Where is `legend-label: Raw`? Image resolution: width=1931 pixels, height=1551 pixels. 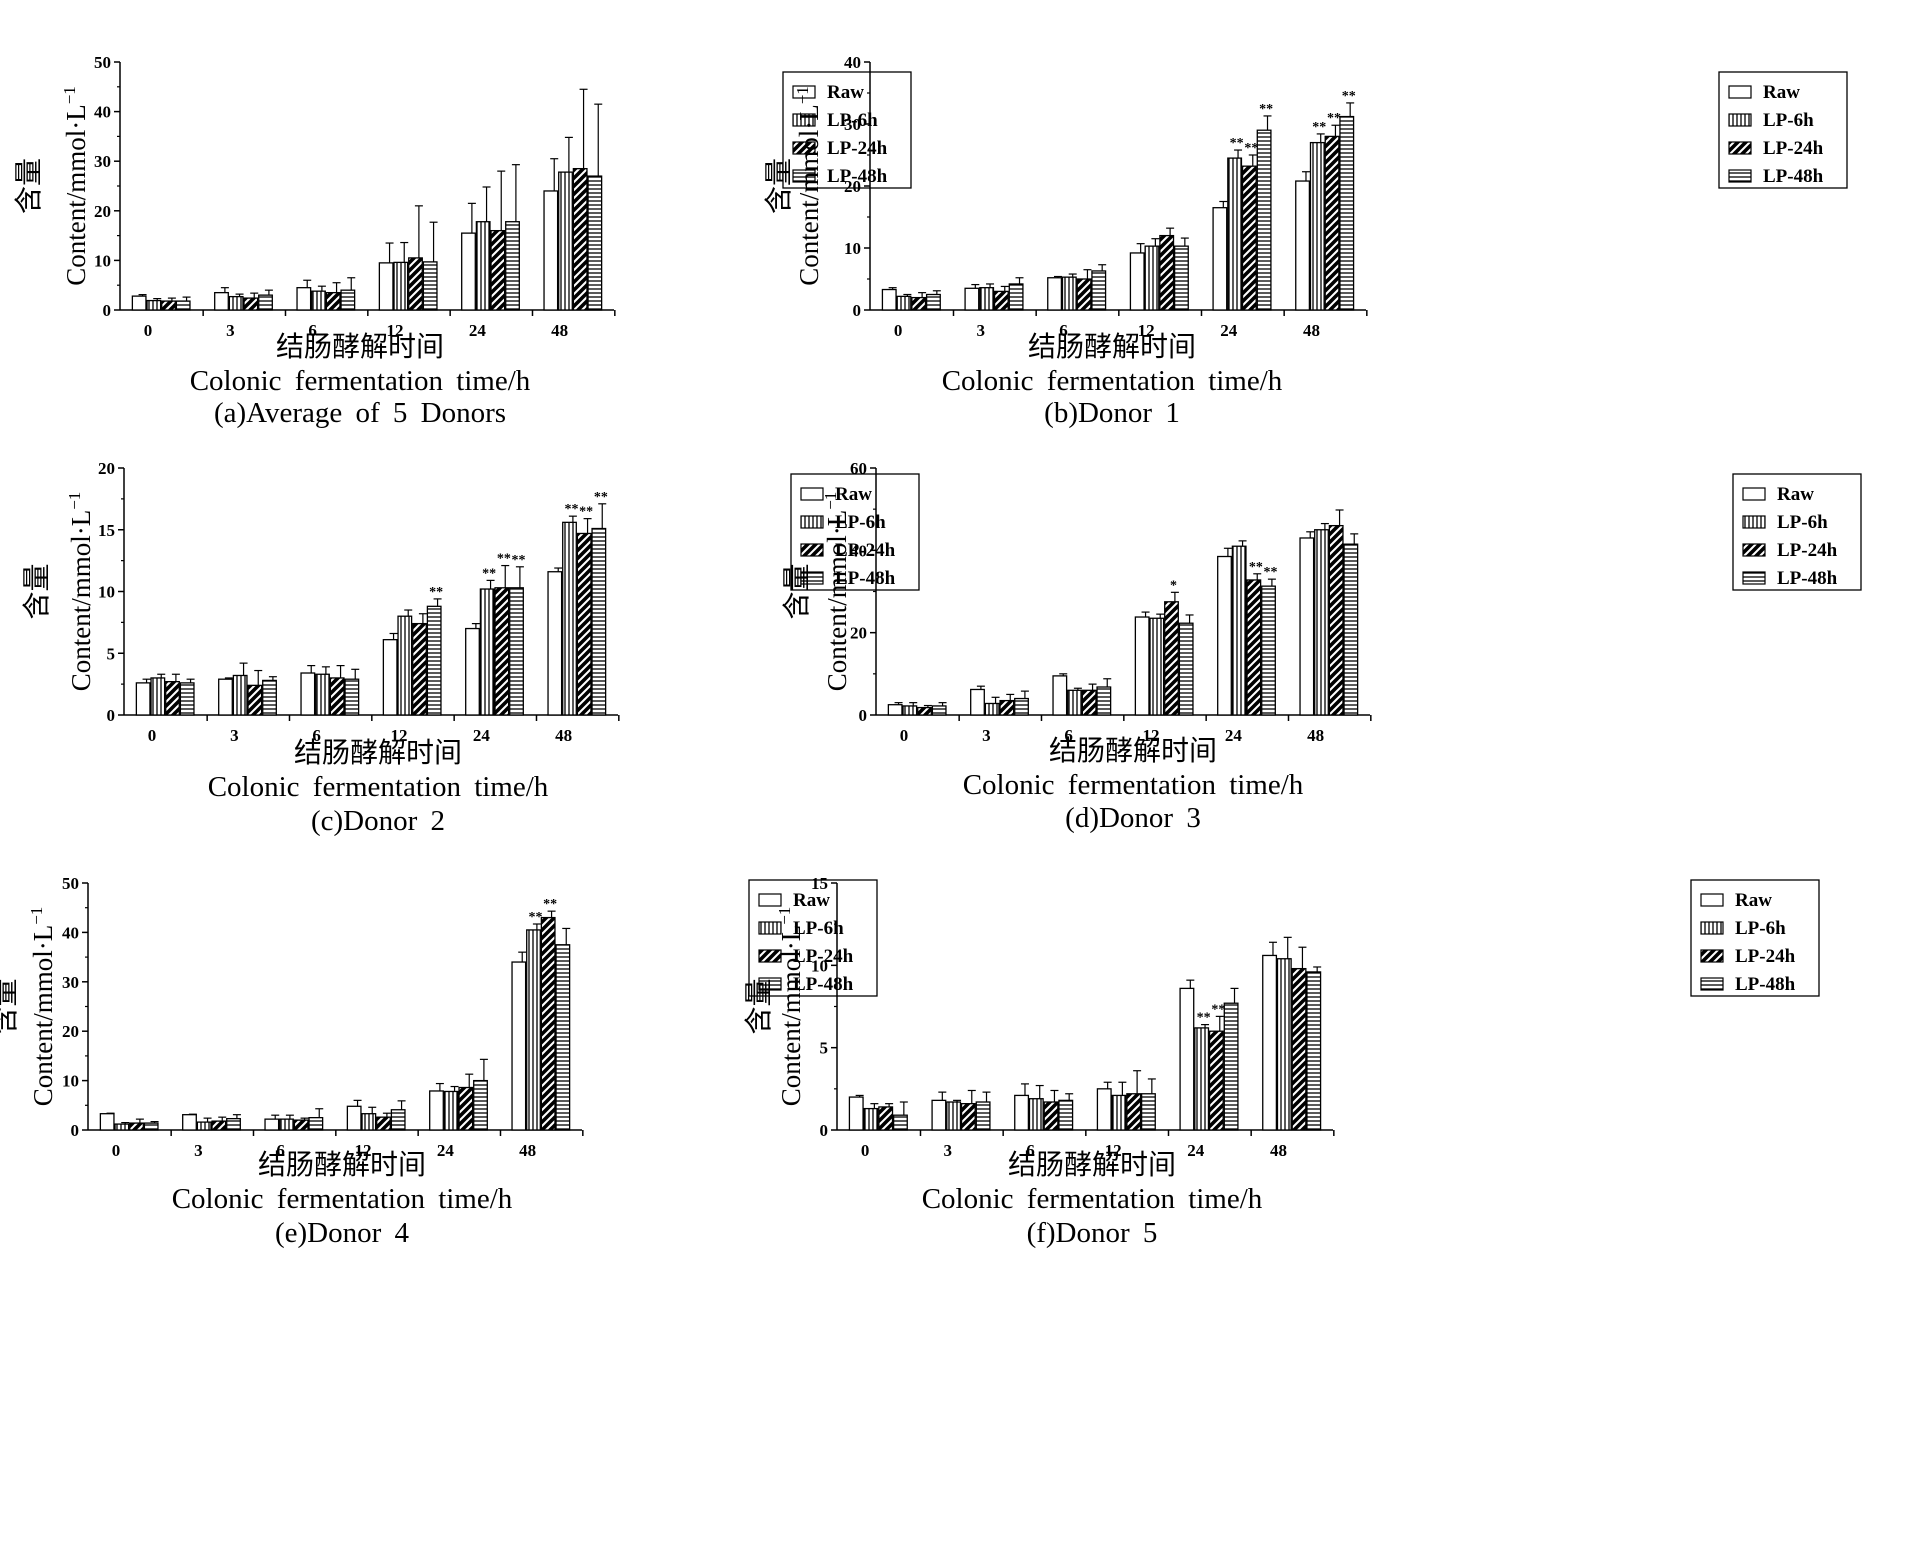 legend-label: Raw is located at coordinates (1781, 92).